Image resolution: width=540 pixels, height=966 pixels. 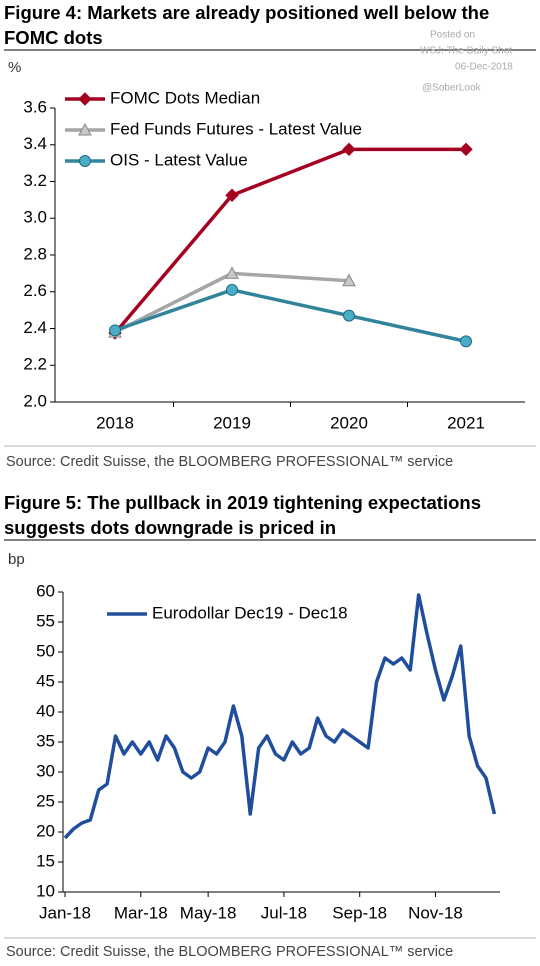 What do you see at coordinates (349, 422) in the screenshot?
I see `x-tick-label: 2020` at bounding box center [349, 422].